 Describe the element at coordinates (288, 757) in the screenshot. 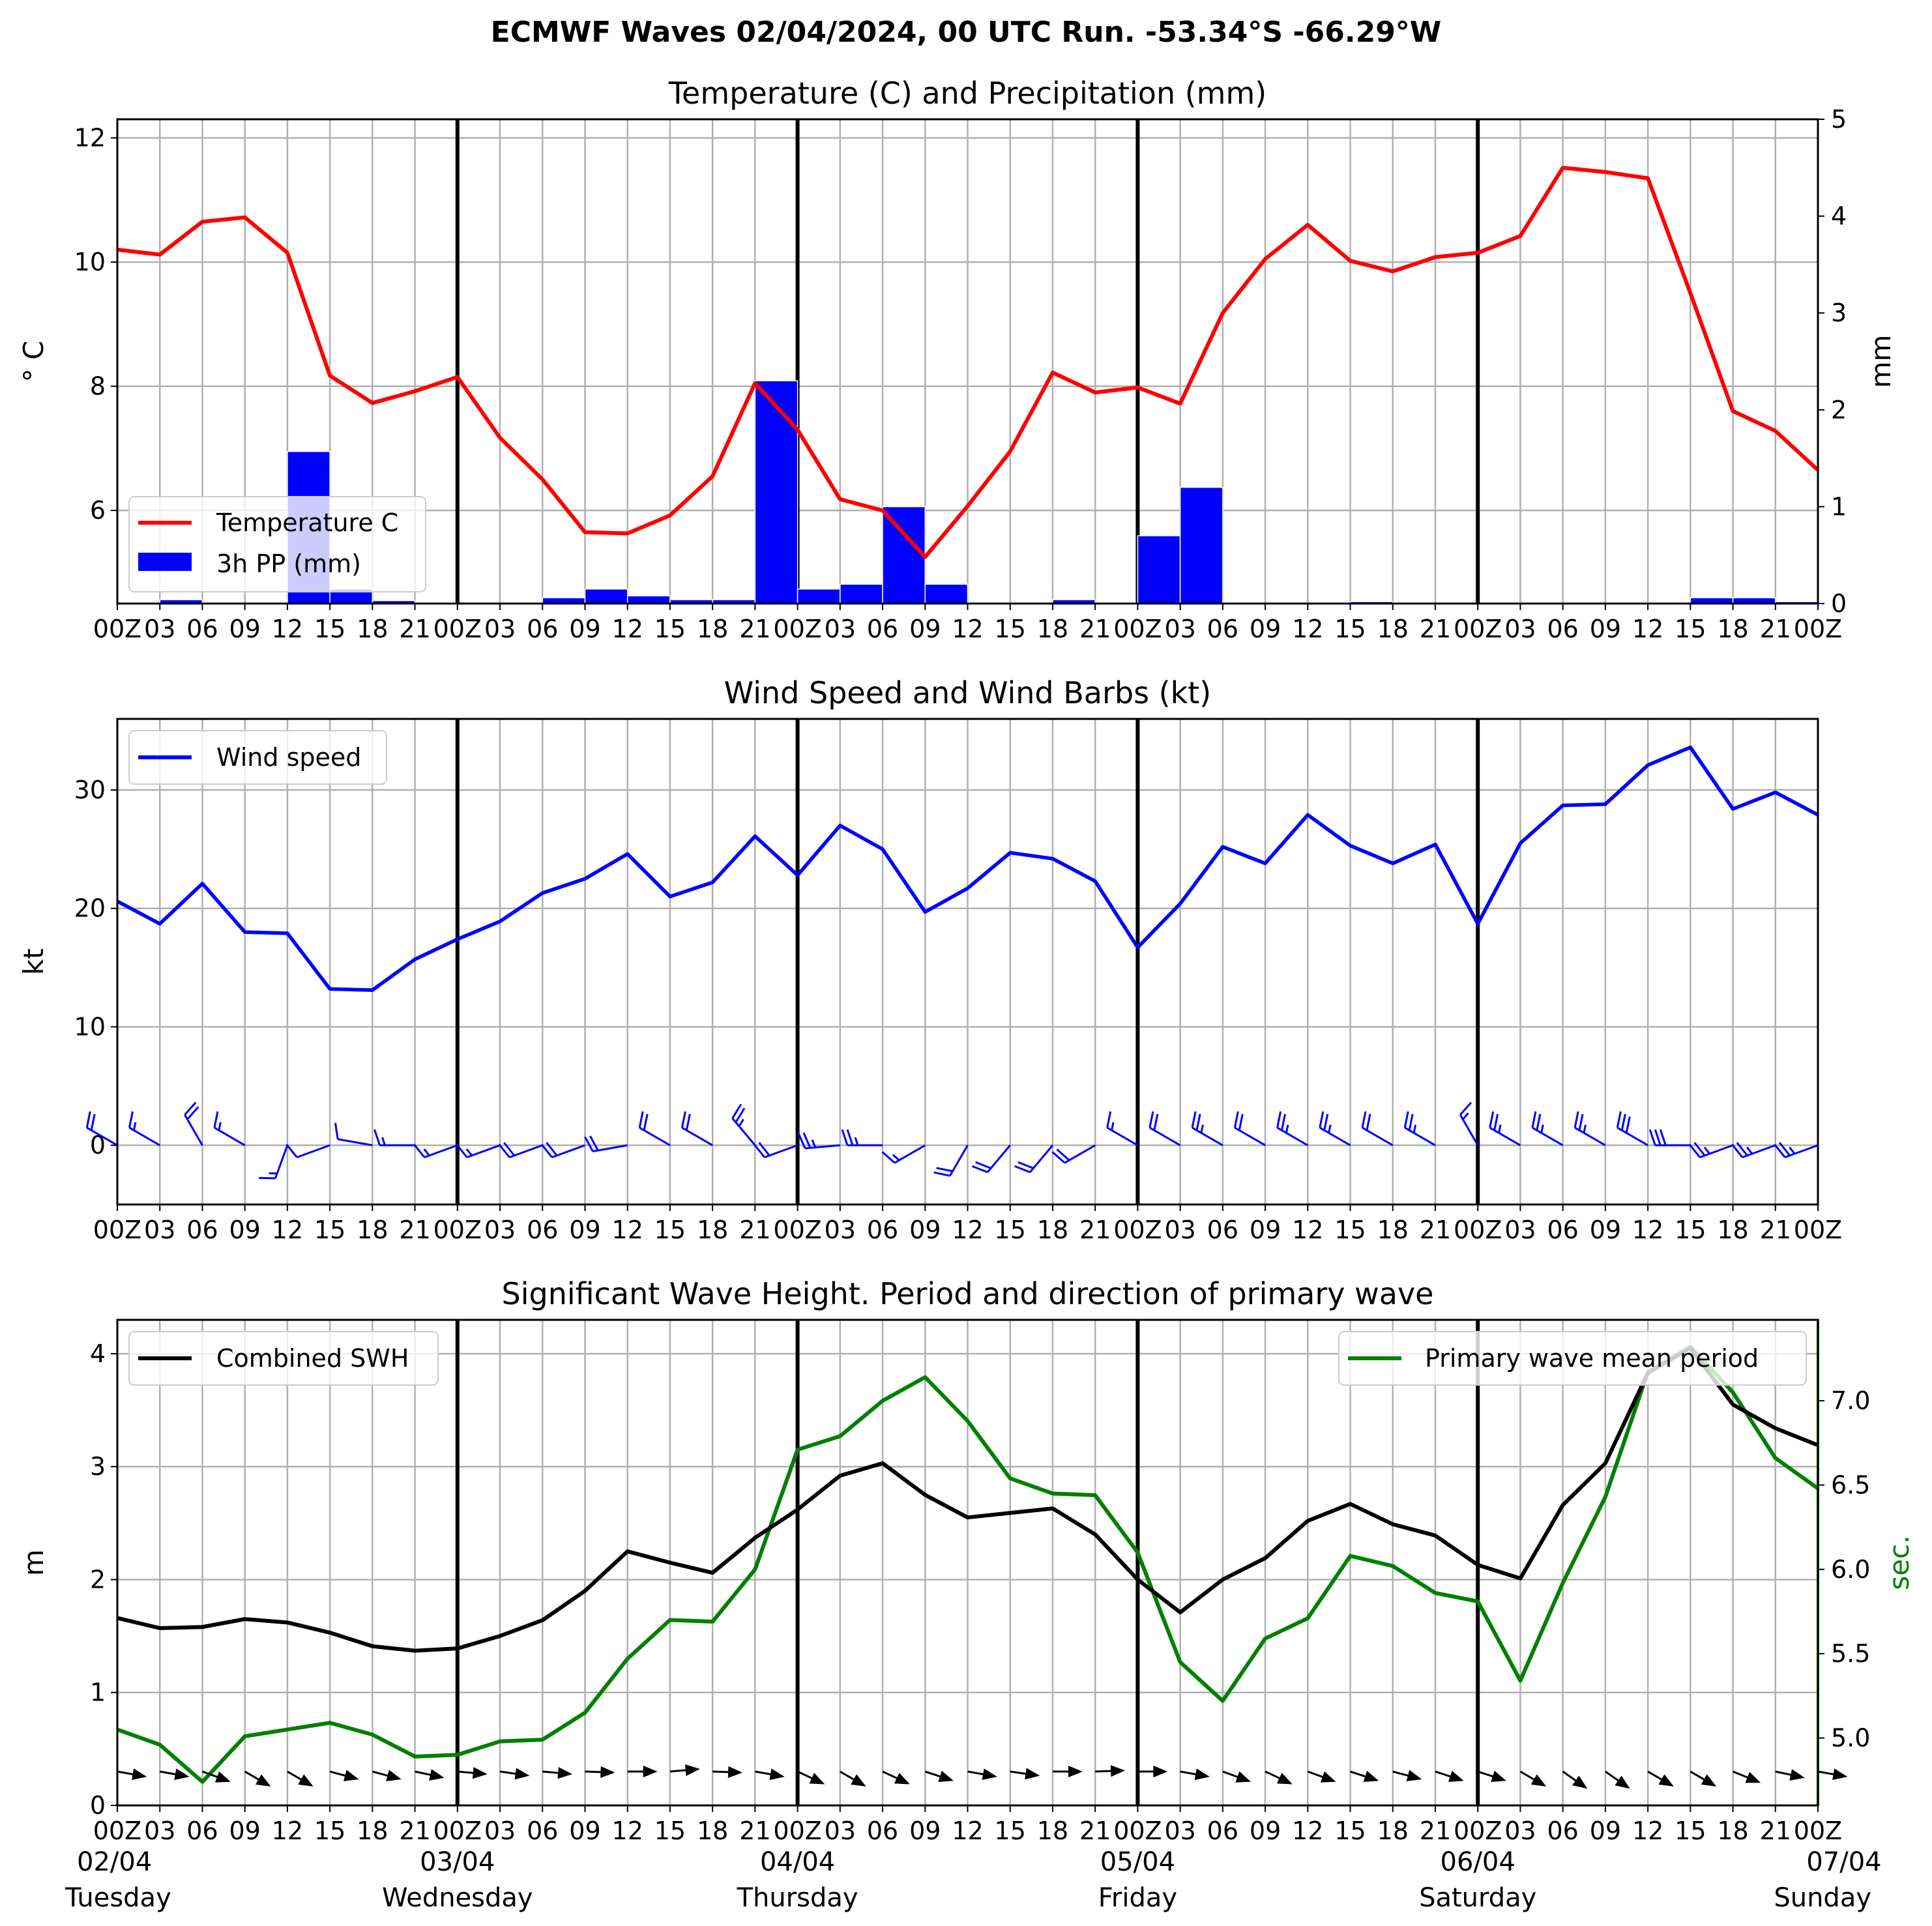

I see `legend-label-wind: Wind speed` at that location.